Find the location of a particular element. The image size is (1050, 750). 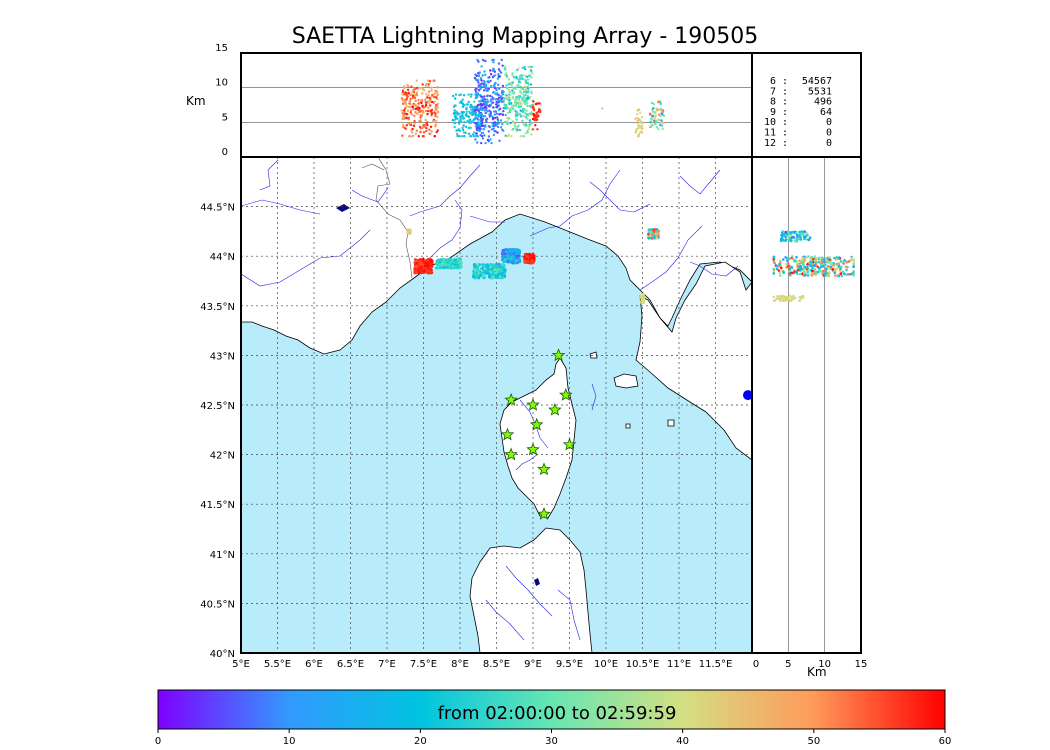

lakes is located at coordinates (438, 395).